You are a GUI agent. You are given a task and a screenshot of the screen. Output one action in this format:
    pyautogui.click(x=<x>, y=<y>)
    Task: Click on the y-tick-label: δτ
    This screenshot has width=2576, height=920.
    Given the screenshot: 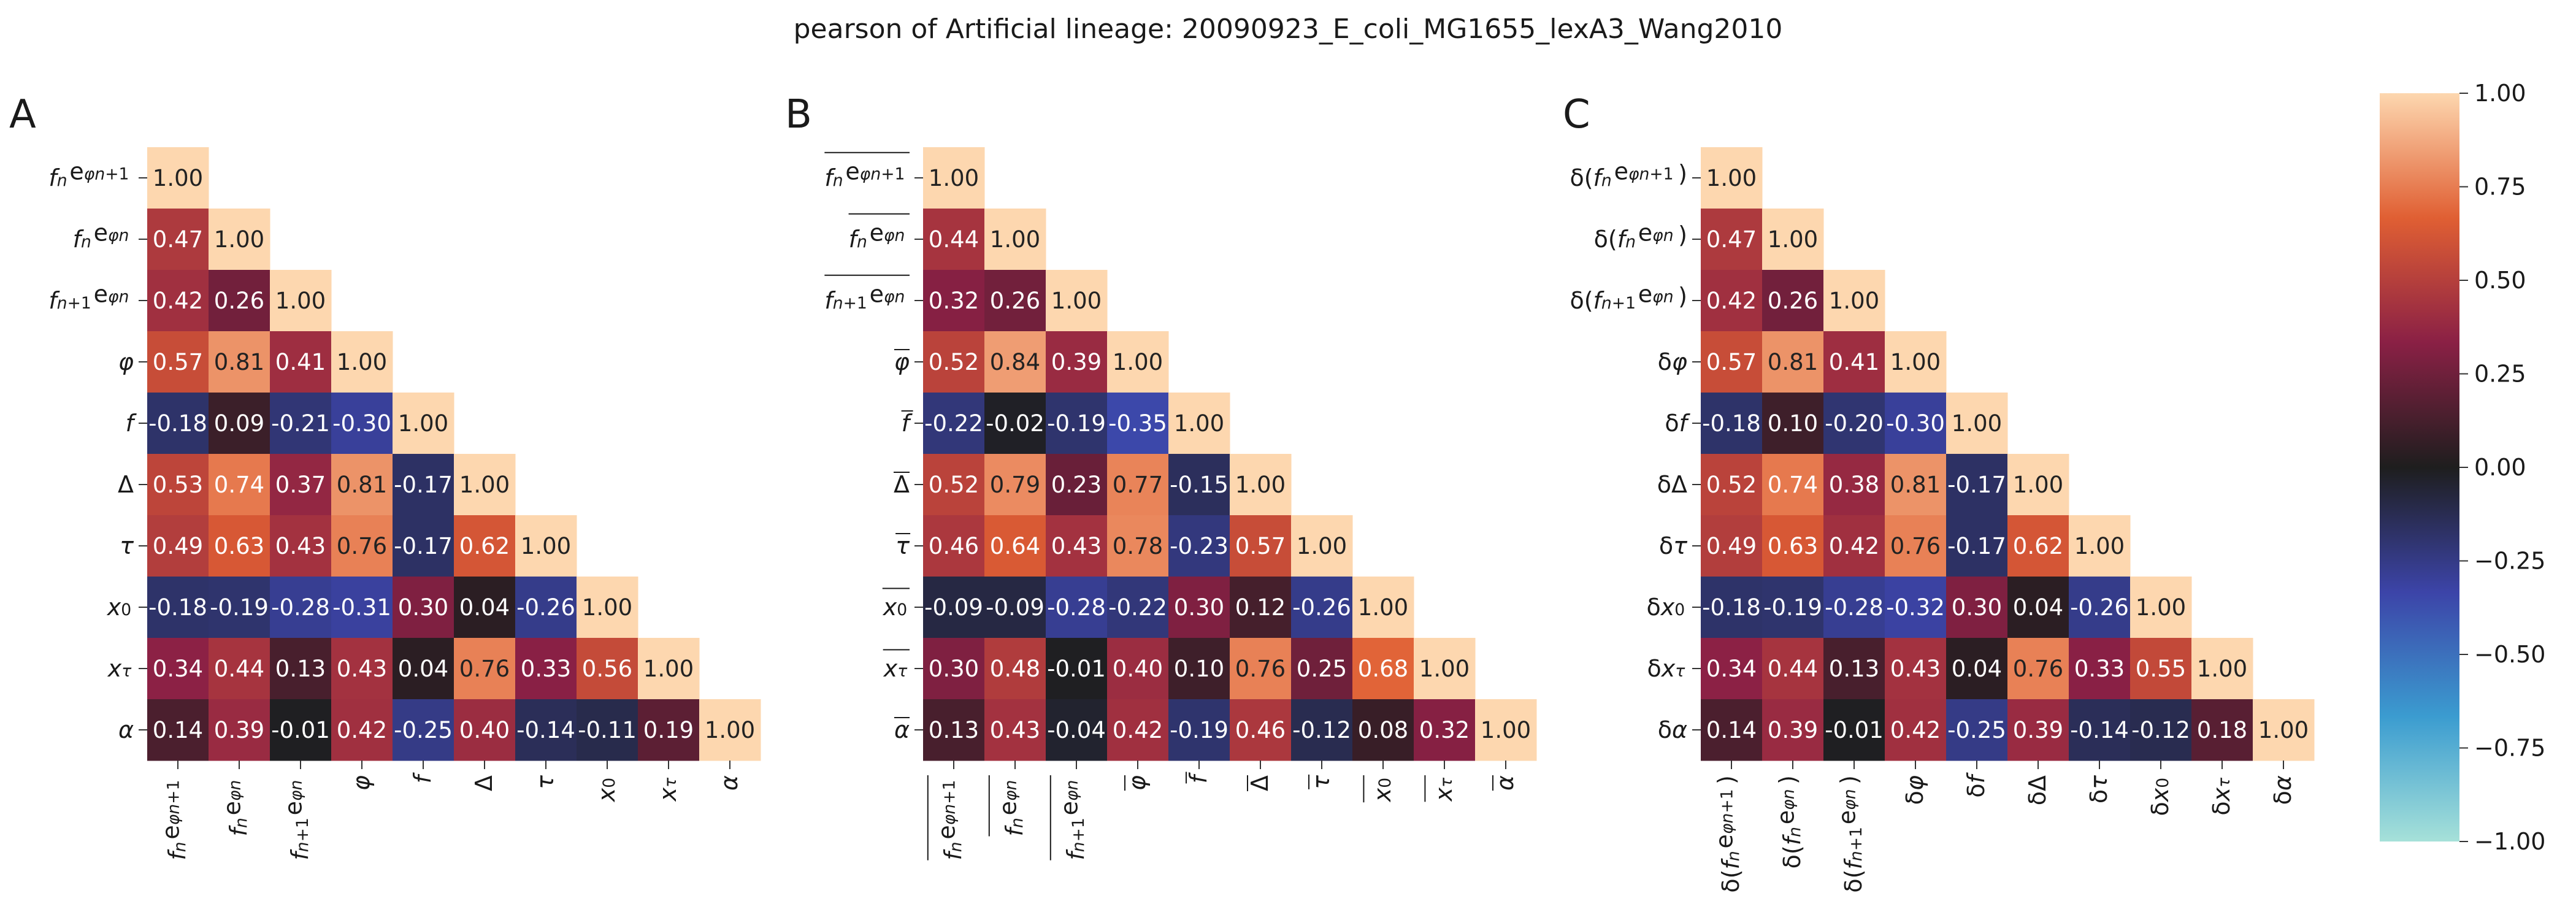 What is the action you would take?
    pyautogui.click(x=1673, y=545)
    